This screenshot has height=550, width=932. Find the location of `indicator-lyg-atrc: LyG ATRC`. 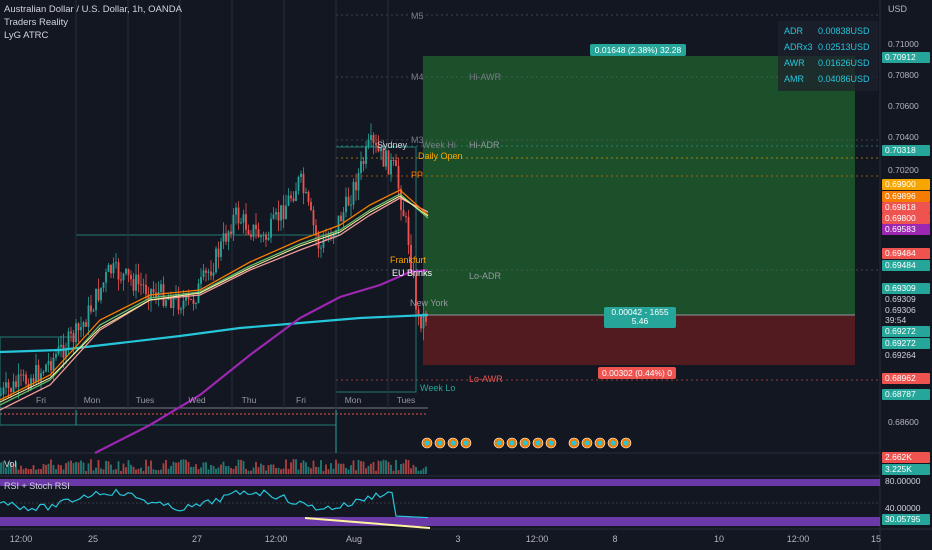

indicator-lyg-atrc: LyG ATRC is located at coordinates (26, 35).